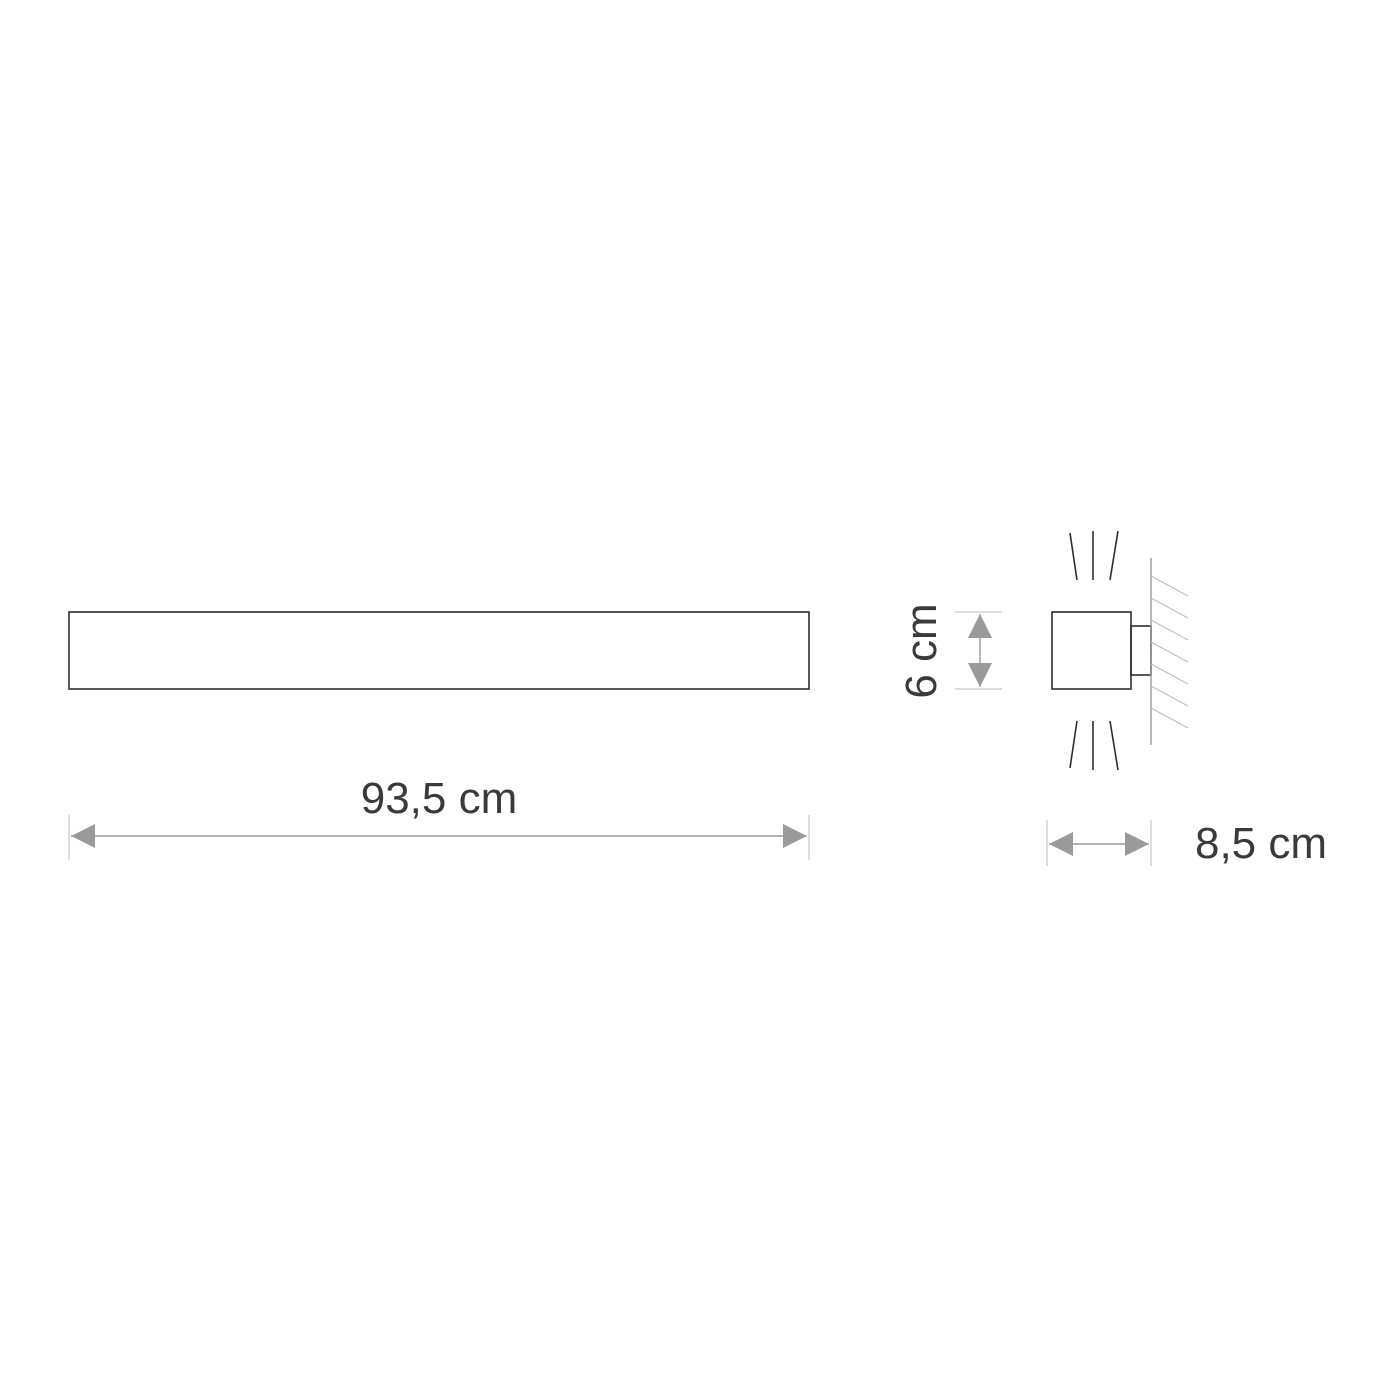 The image size is (1400, 1400). Describe the element at coordinates (1169, 651) in the screenshot. I see `wall-hatching` at that location.